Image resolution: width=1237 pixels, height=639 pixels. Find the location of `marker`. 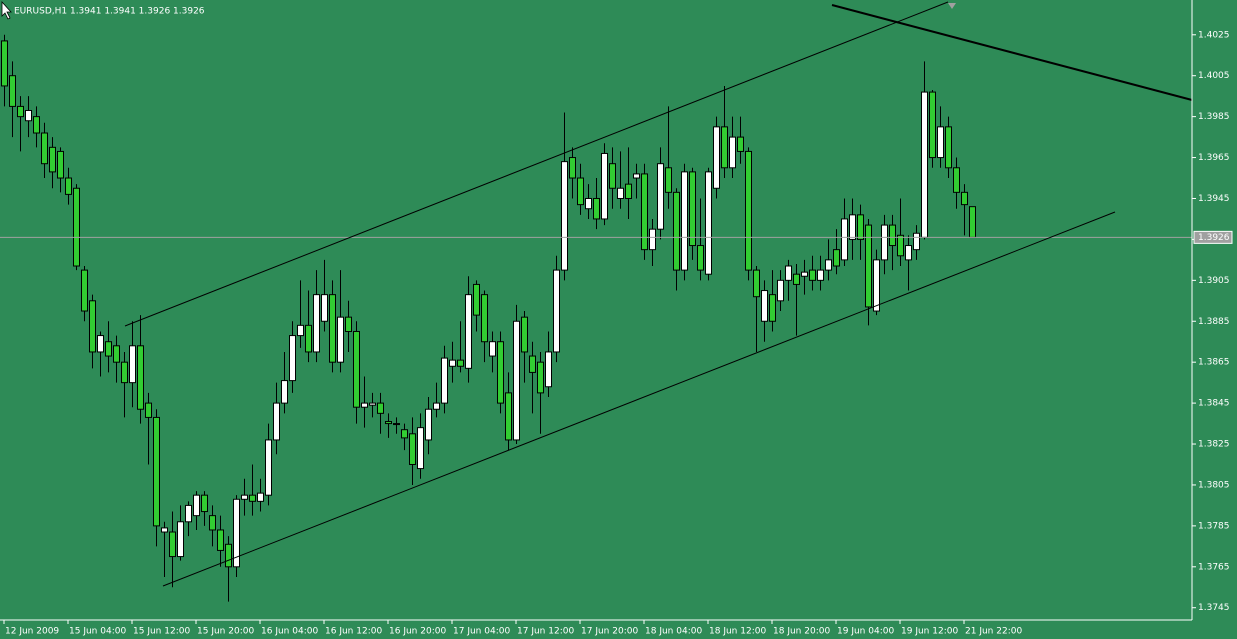

marker is located at coordinates (952, 6).